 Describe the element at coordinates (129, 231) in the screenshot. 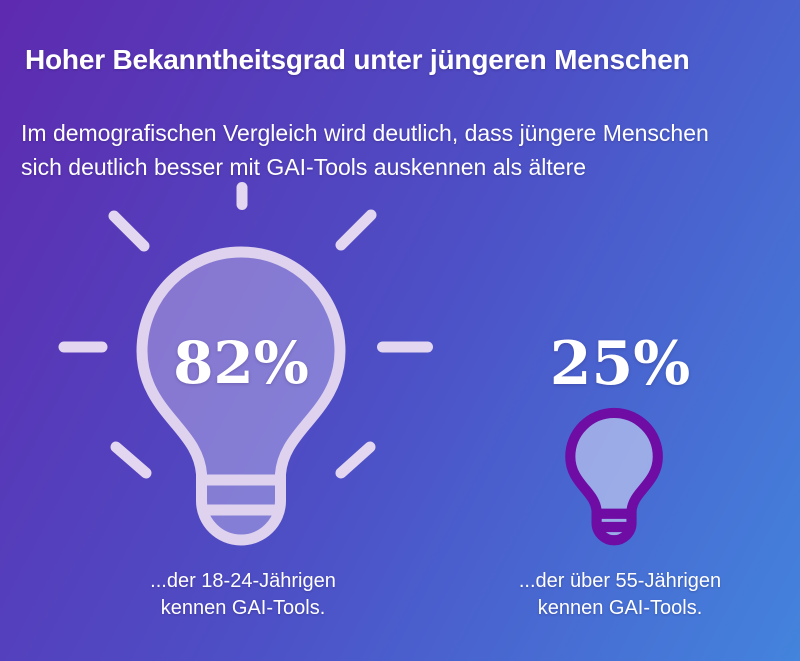

I see `ray-upper-left` at that location.